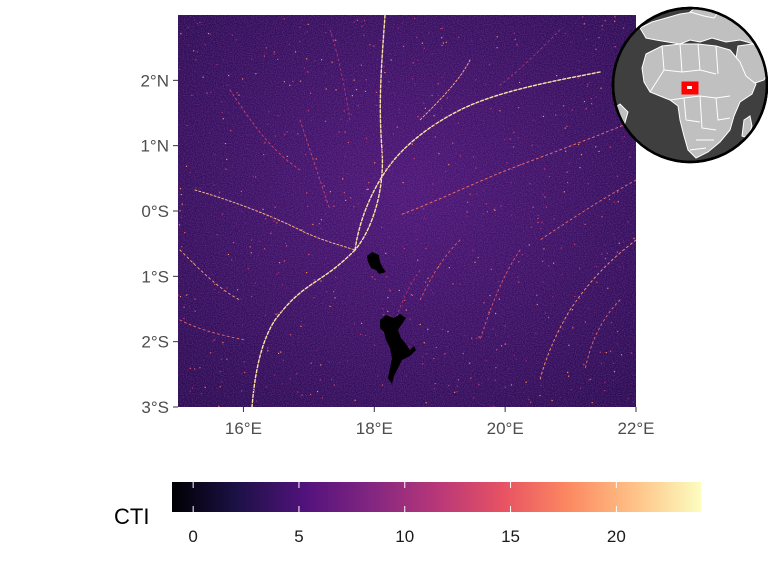 The image size is (768, 576). What do you see at coordinates (155, 407) in the screenshot?
I see `y-tick-label: 3°S` at bounding box center [155, 407].